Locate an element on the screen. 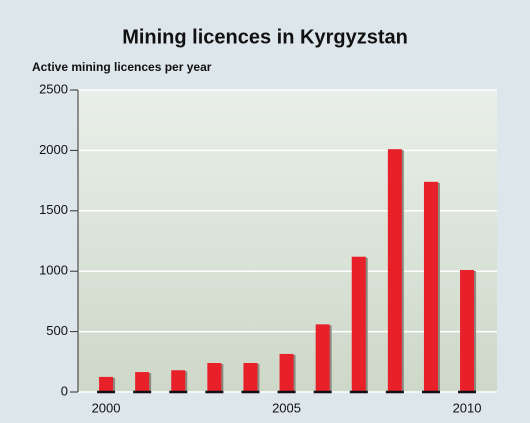 The image size is (530, 423). x-tick-label: 2005 is located at coordinates (286, 407).